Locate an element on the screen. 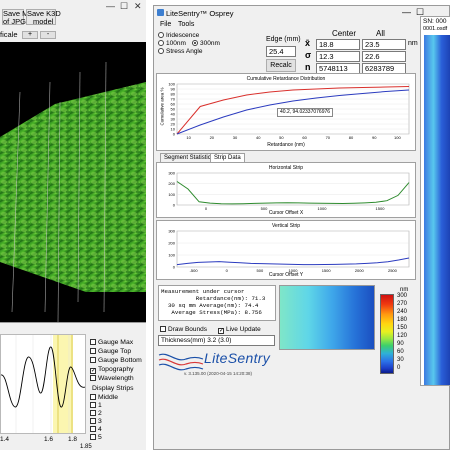  center-mean-value: 18.8 is located at coordinates (338, 44).